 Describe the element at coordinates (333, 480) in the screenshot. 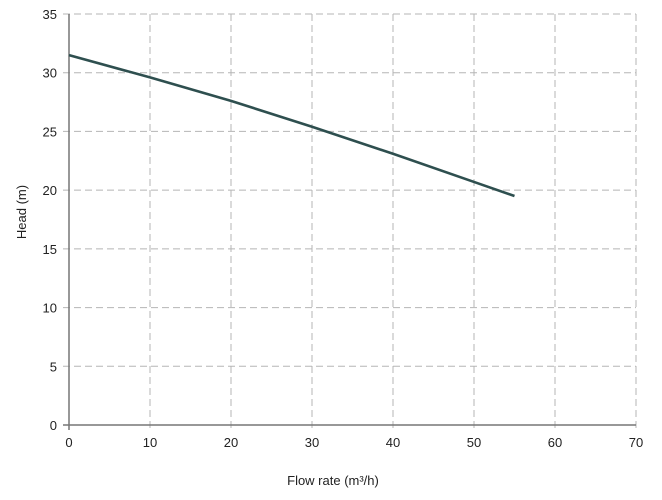

I see `x-axis-label: Flow rate (m³/h)` at that location.